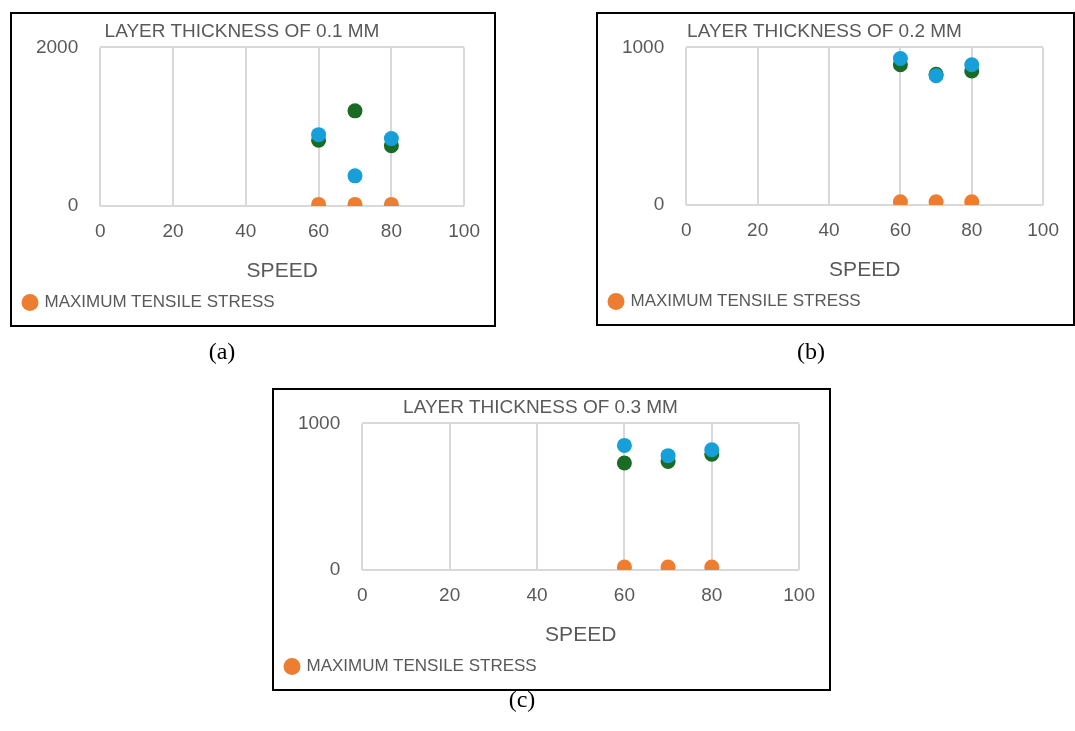 The image size is (1075, 731). Describe the element at coordinates (811, 351) in the screenshot. I see `text: (b)` at that location.